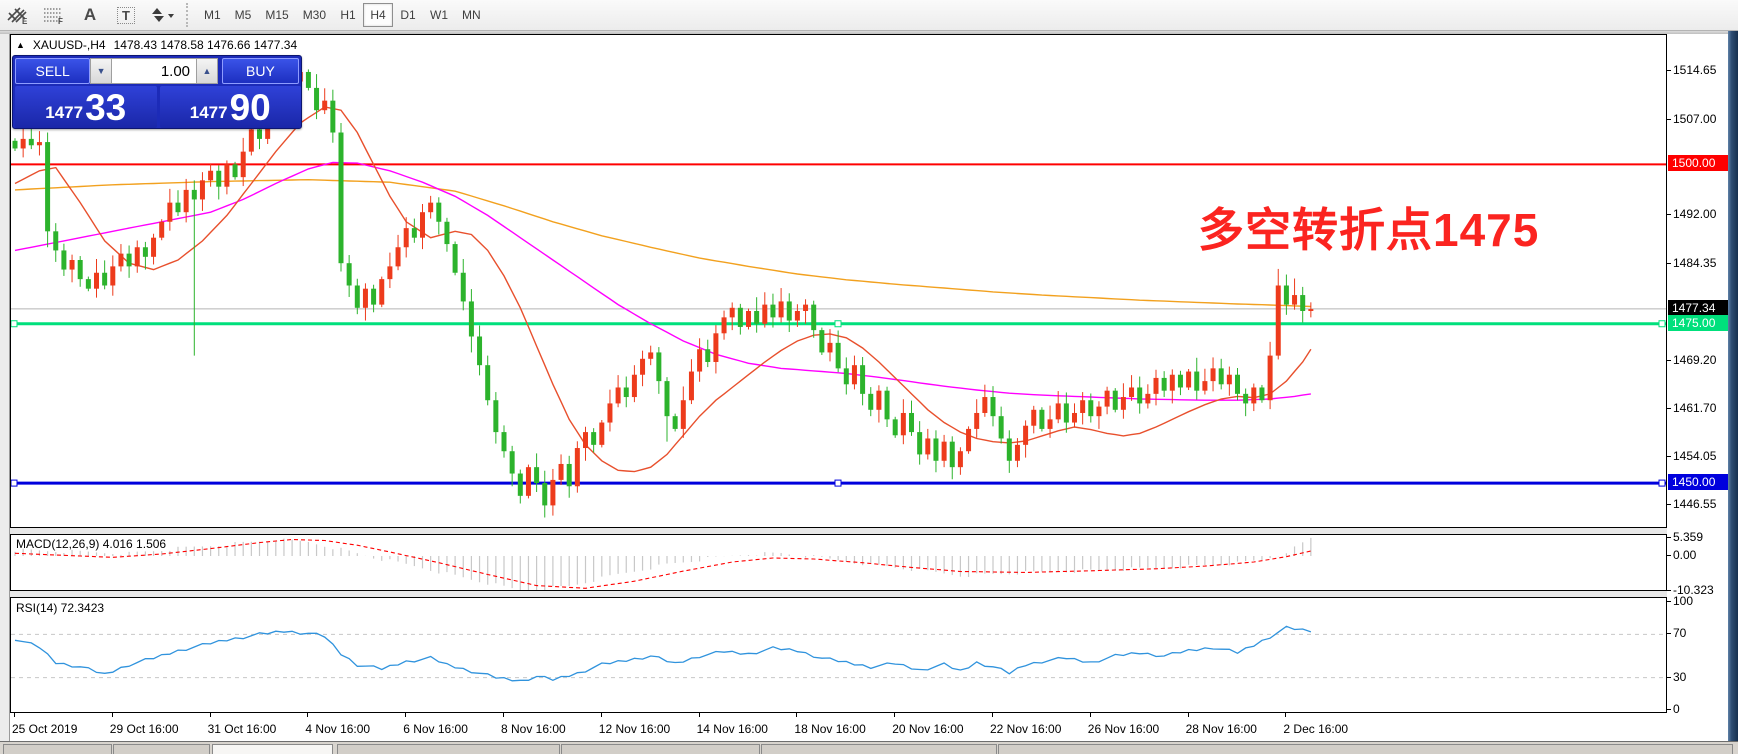 The image size is (1738, 754). I want to click on timeframe-button-m5: M5, so click(243, 15).